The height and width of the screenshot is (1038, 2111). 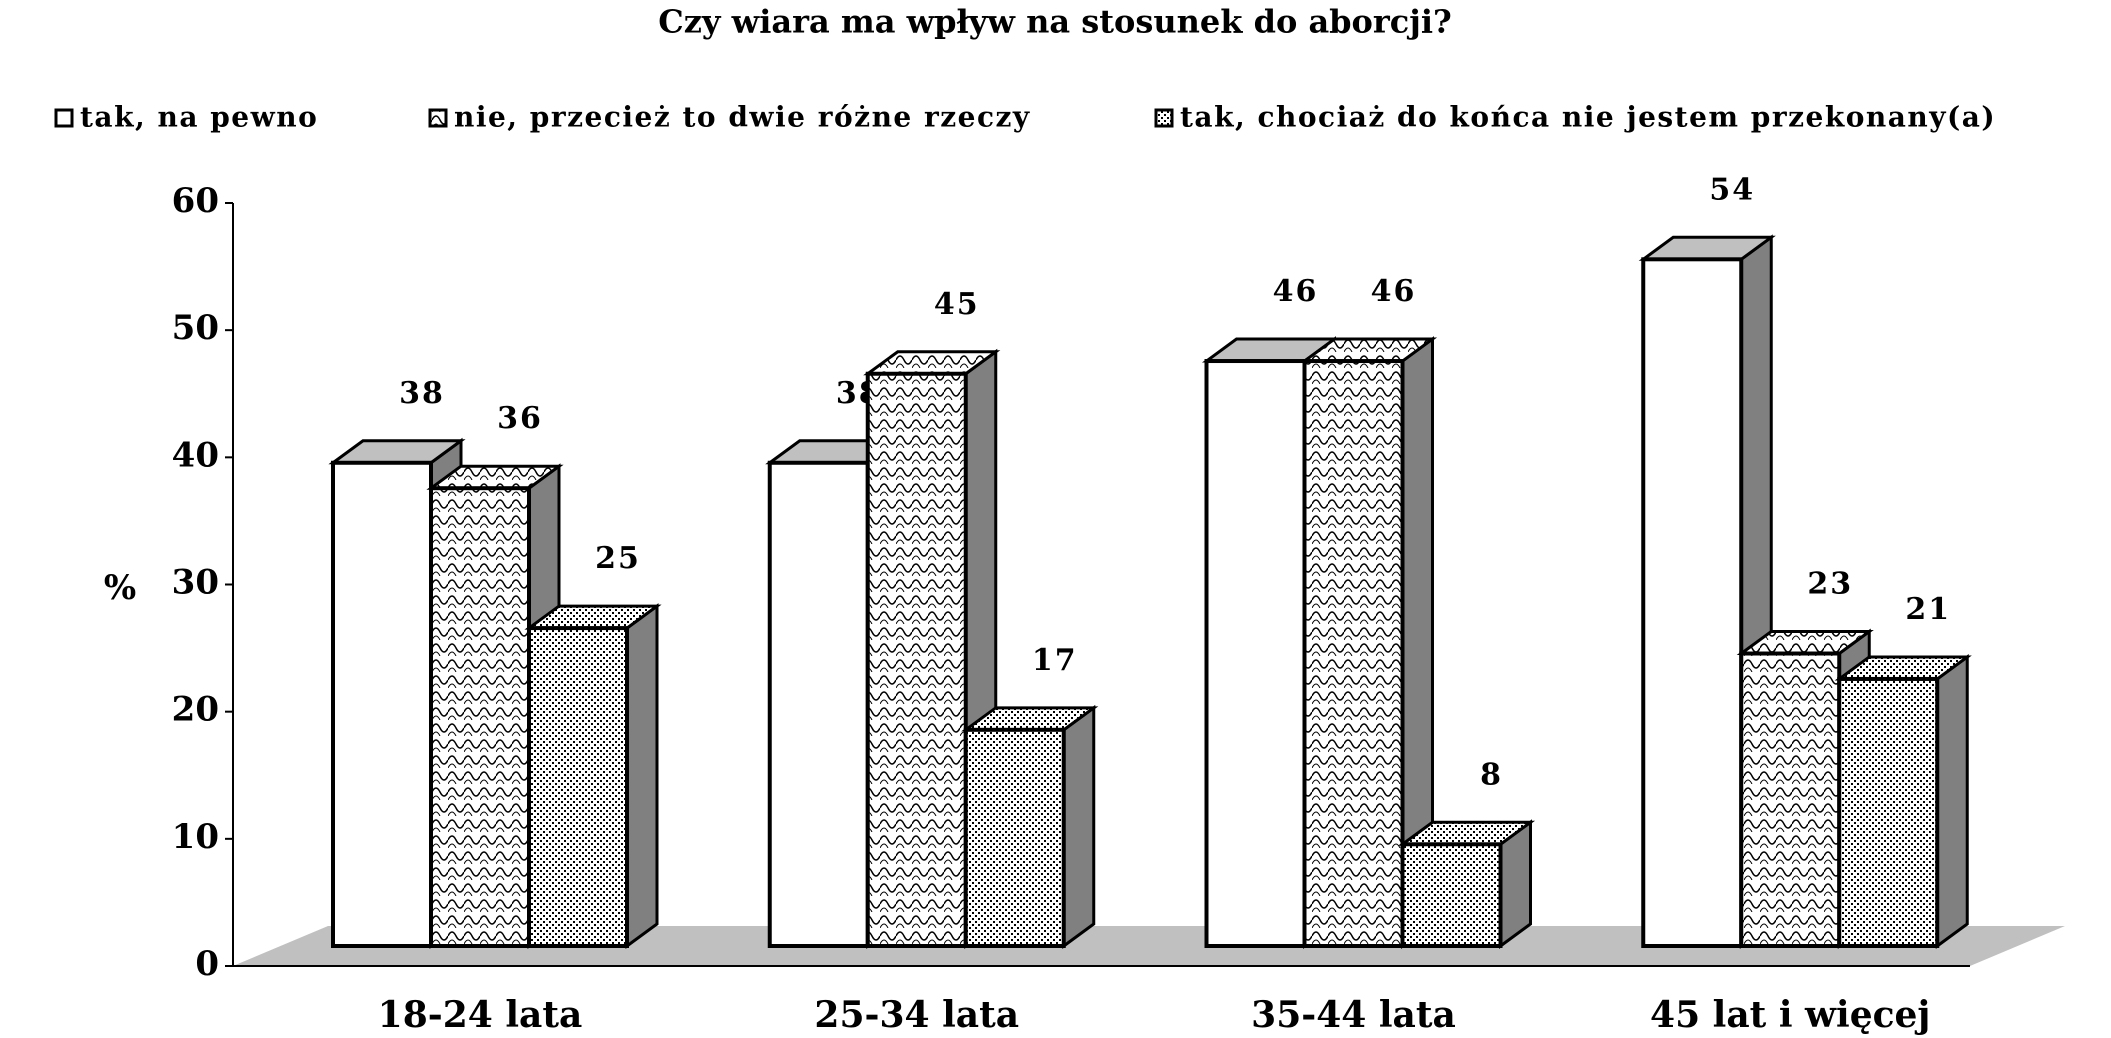 I want to click on y-tick-label: 10, so click(x=195, y=837).